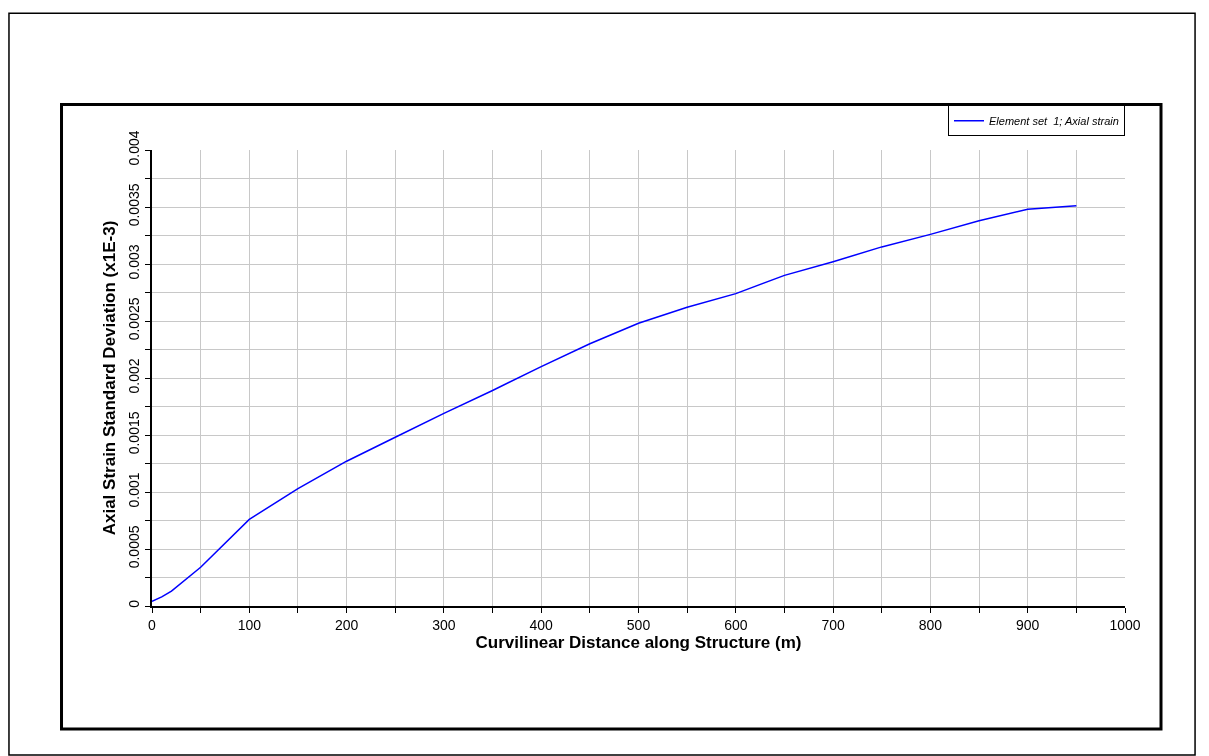 This screenshot has height=756, width=1209. Describe the element at coordinates (1054, 121) in the screenshot. I see `legend-label: Element set 1; Axial strain` at that location.